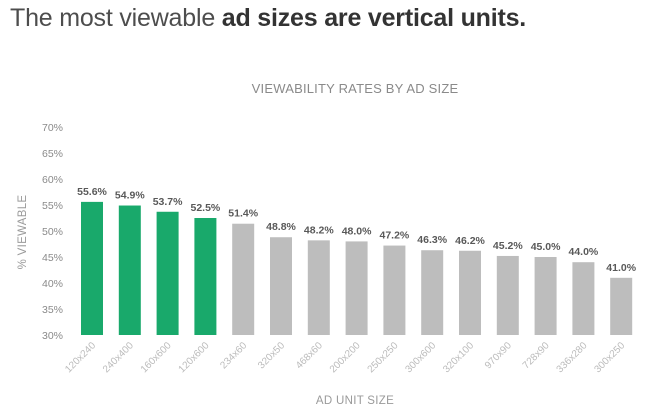 The width and height of the screenshot is (660, 418). I want to click on bar-value-label: 45.2%, so click(508, 246).